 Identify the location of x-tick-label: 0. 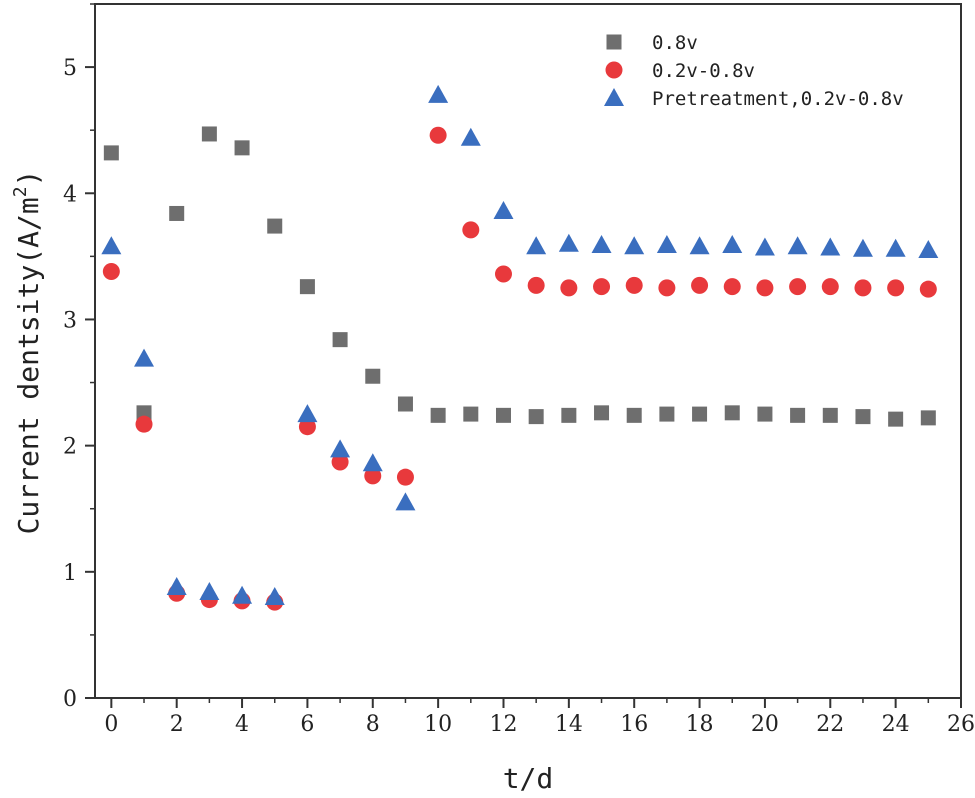
(111, 724).